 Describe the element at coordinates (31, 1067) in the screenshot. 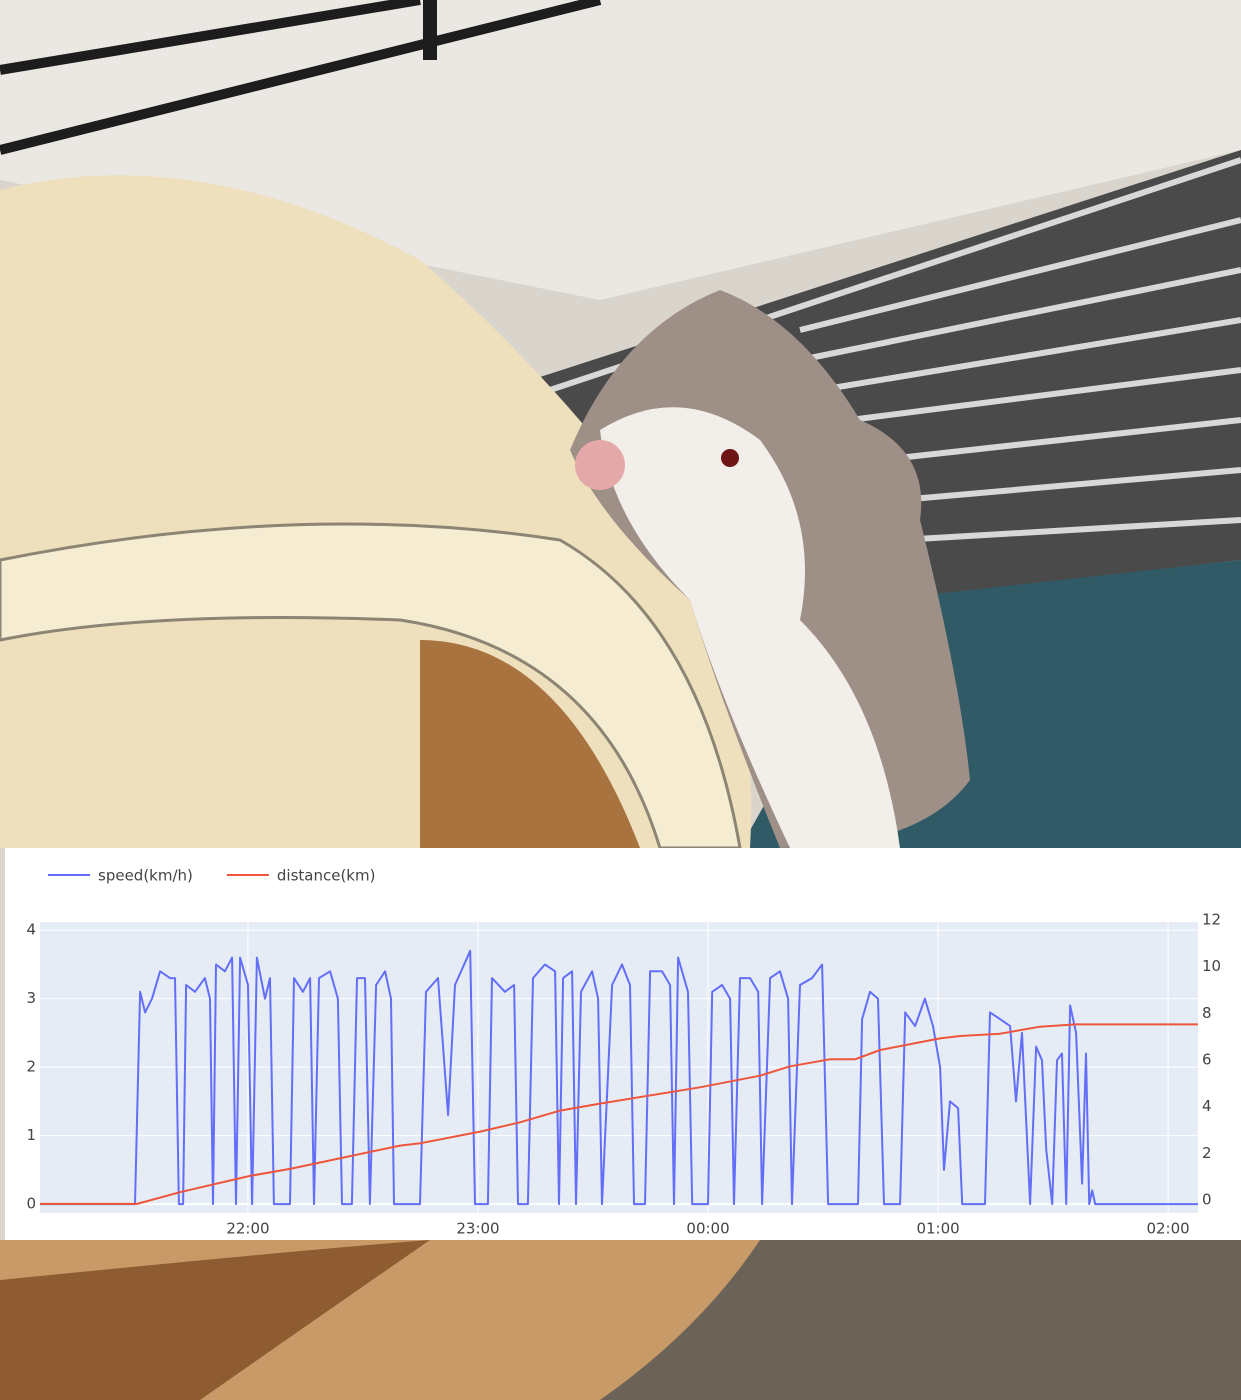

I see `y-tick-label: 2` at that location.